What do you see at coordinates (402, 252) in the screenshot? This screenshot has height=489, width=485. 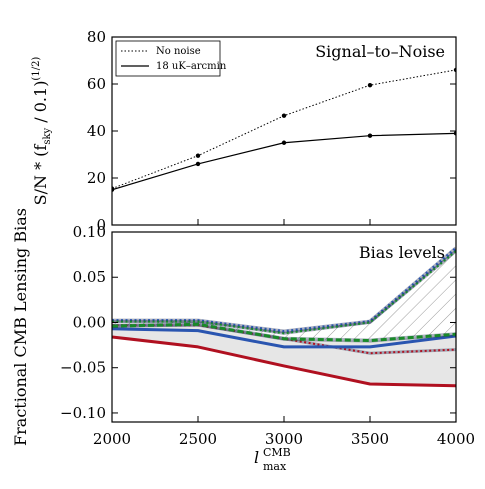 I see `bias-panel-title: Bias levels` at bounding box center [402, 252].